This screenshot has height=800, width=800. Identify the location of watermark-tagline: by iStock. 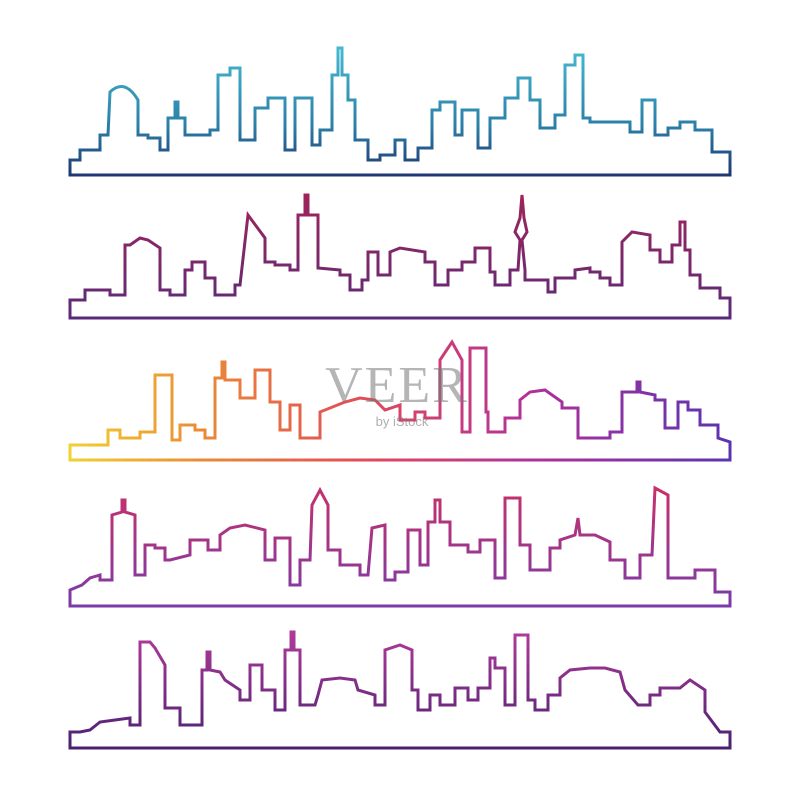
(402, 421).